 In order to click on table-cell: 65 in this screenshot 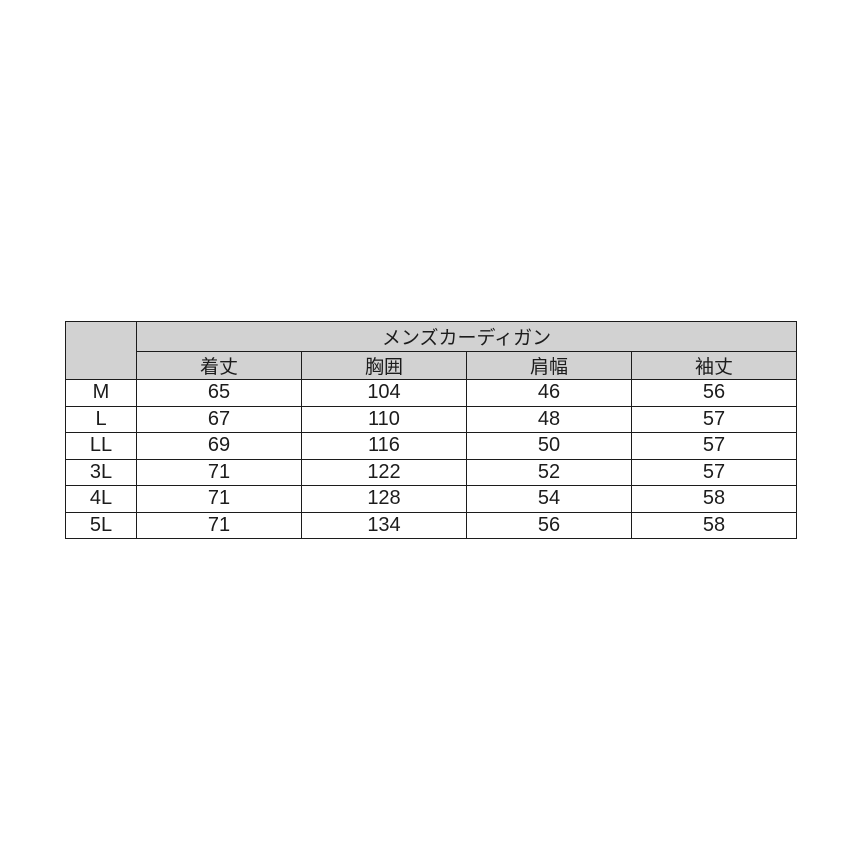, I will do `click(219, 393)`.